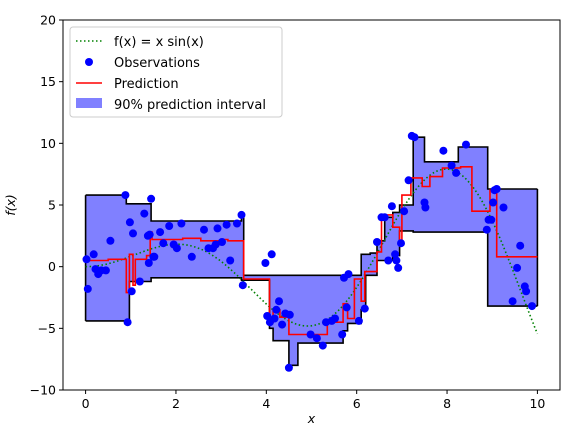  I want to click on y-tick-label: −10, so click(43, 390).